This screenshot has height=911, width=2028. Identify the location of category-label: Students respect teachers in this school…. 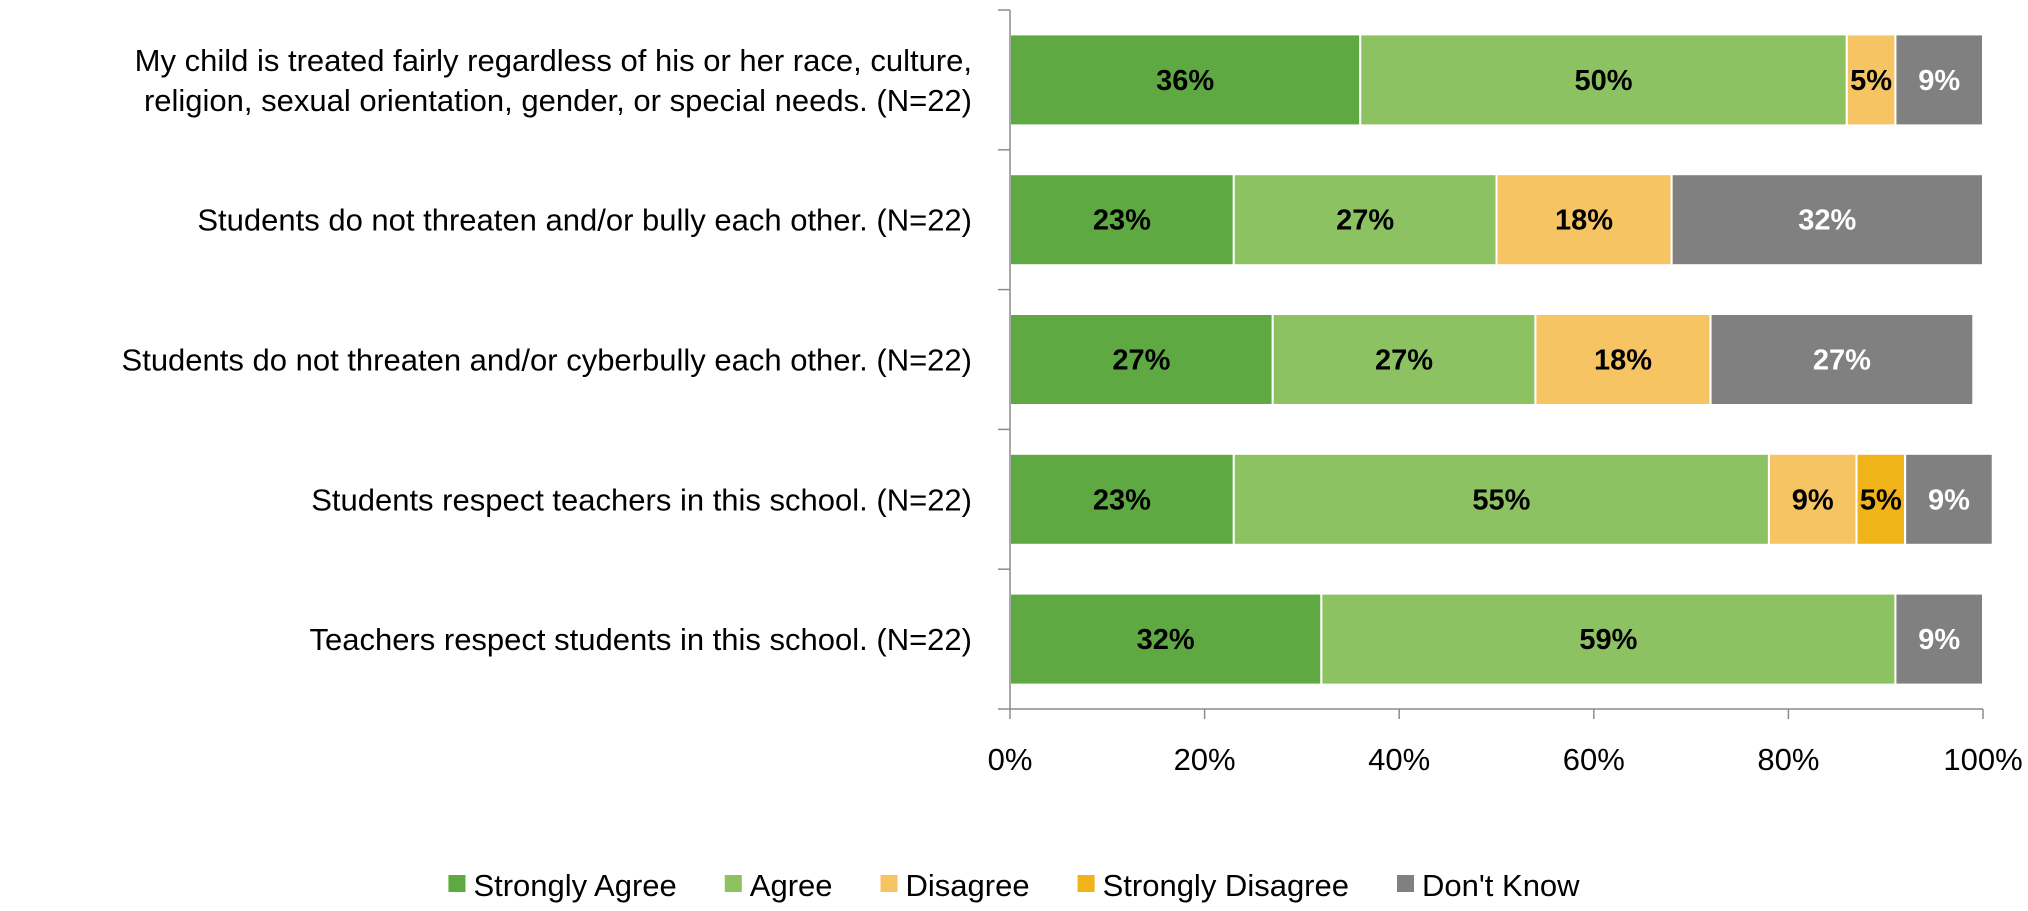
(641, 499).